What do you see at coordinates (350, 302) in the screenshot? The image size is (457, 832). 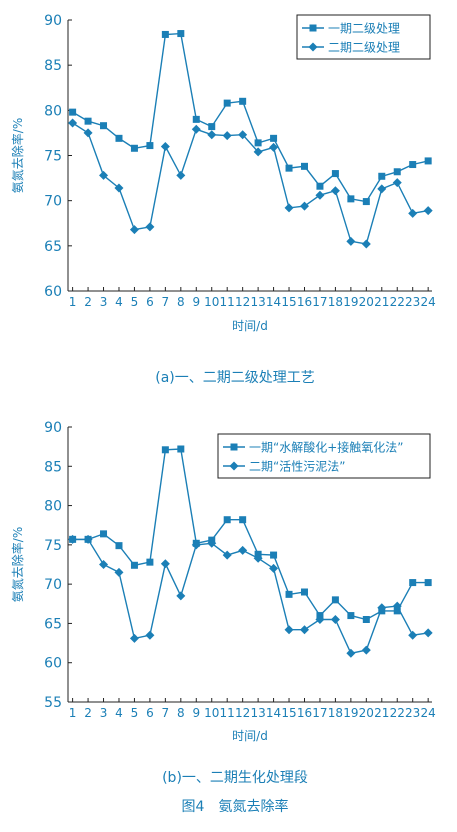 I see `chart-a-x-tick-label: 19` at bounding box center [350, 302].